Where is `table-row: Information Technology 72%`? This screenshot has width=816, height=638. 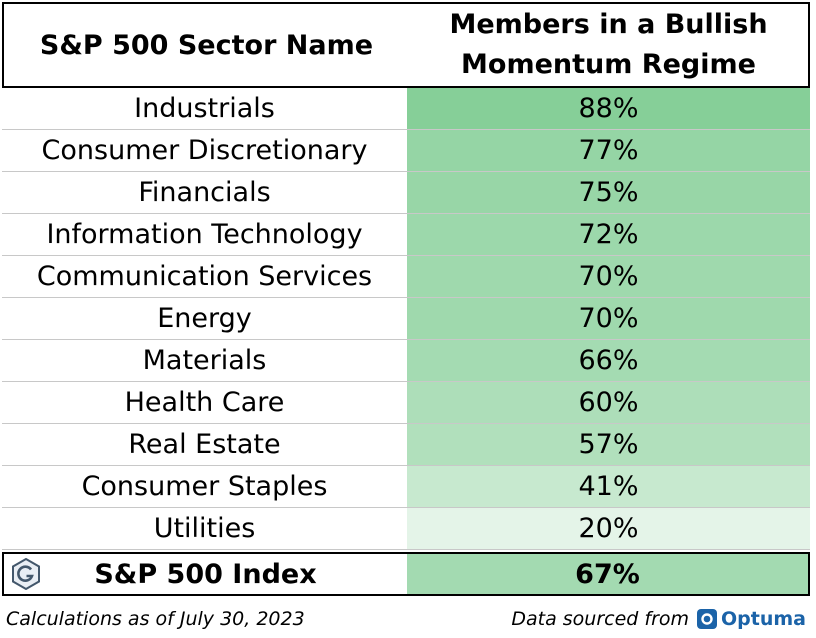 table-row: Information Technology 72% is located at coordinates (406, 235).